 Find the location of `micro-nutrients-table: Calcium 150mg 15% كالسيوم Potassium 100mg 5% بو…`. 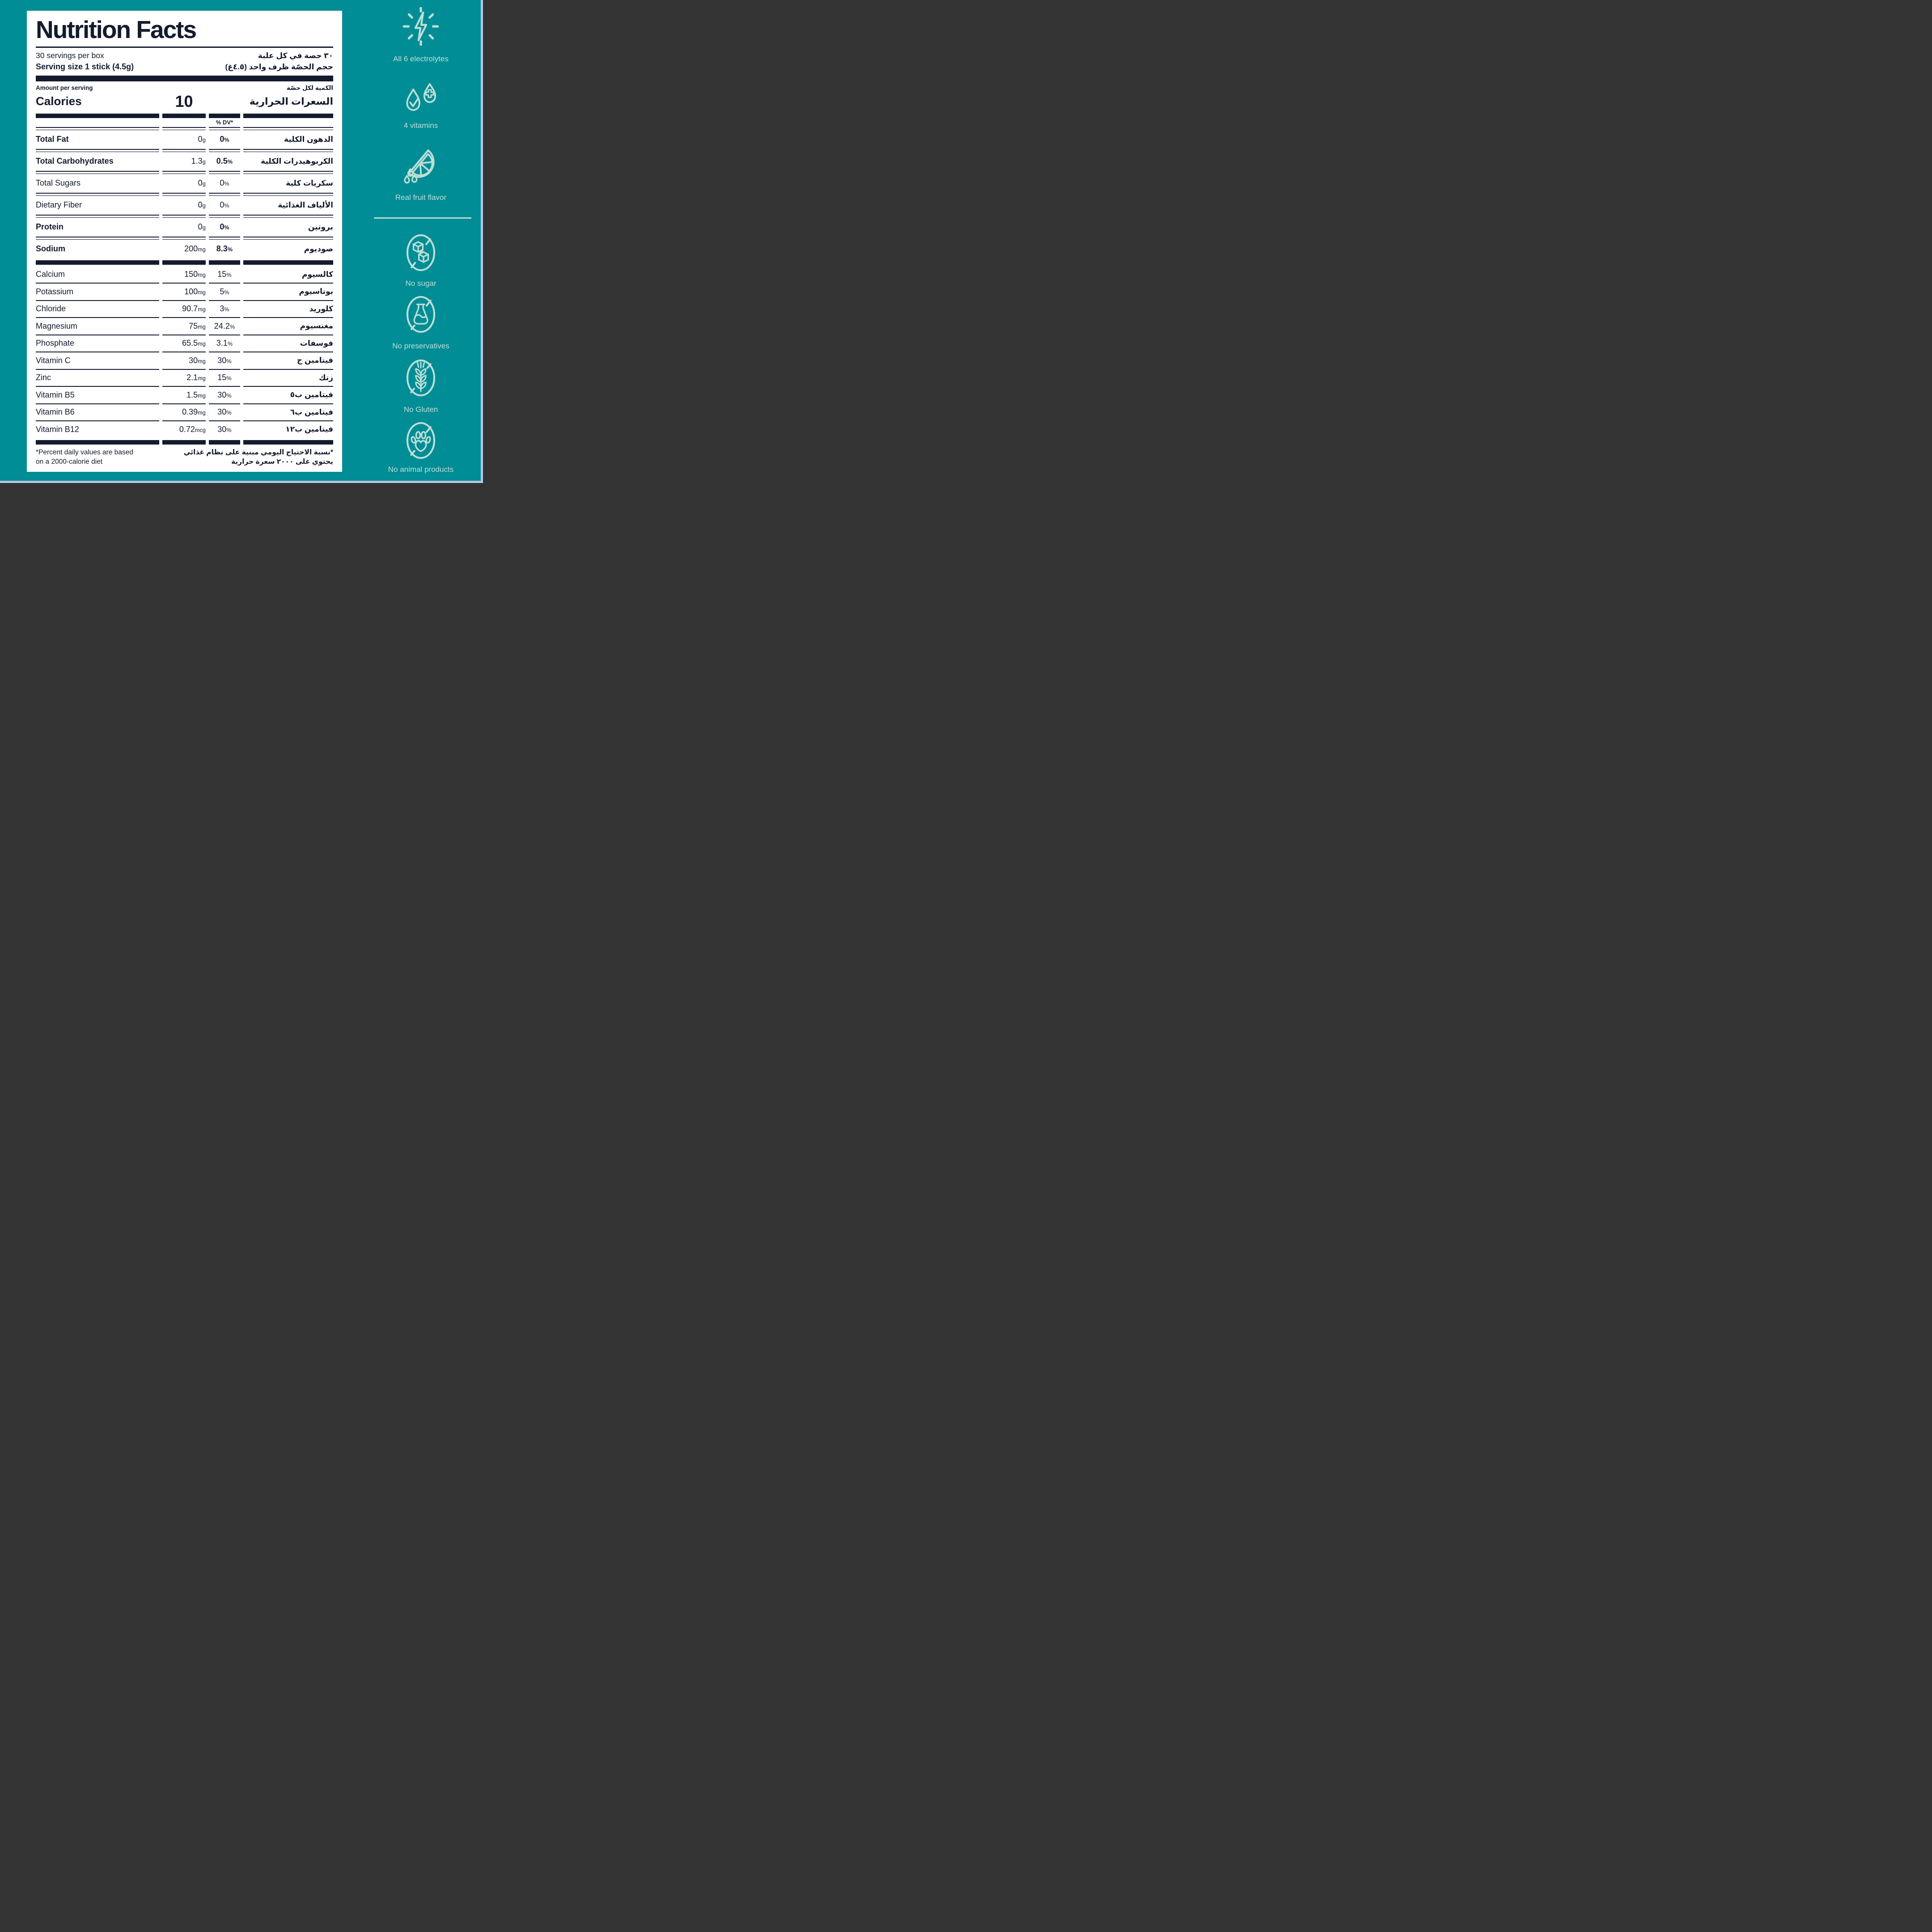

micro-nutrients-table: Calcium 150mg 15% كالسيوم Potassium 100mg 5% بو… is located at coordinates (184, 352).